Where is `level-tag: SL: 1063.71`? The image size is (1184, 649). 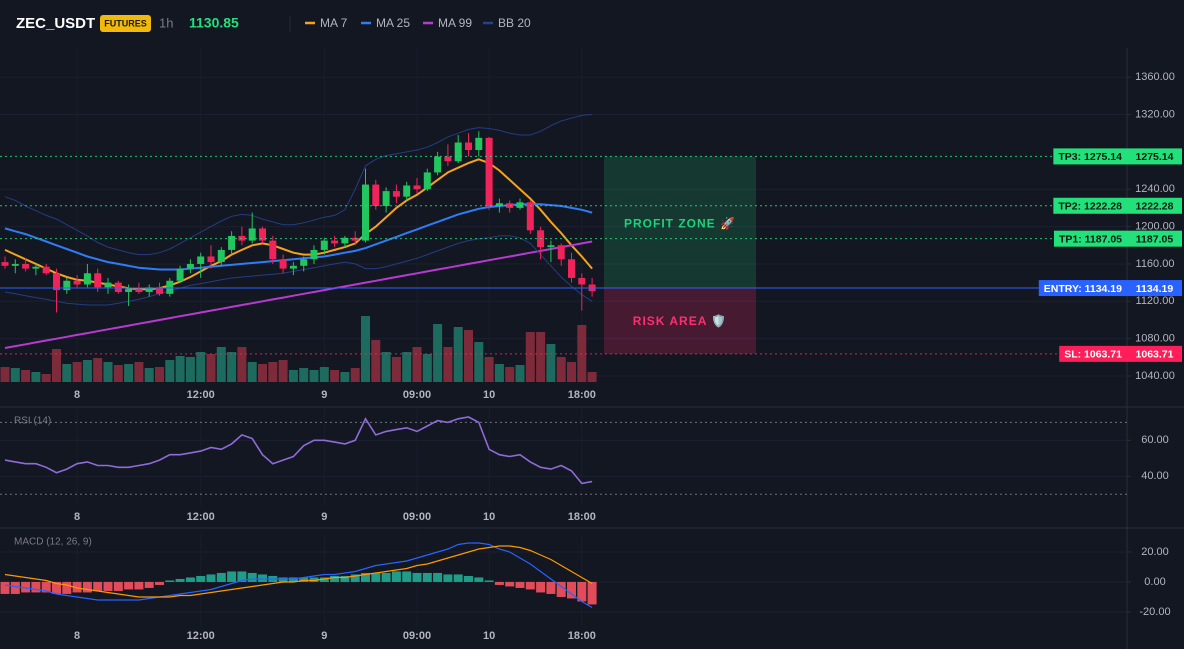 level-tag: SL: 1063.71 is located at coordinates (1093, 355).